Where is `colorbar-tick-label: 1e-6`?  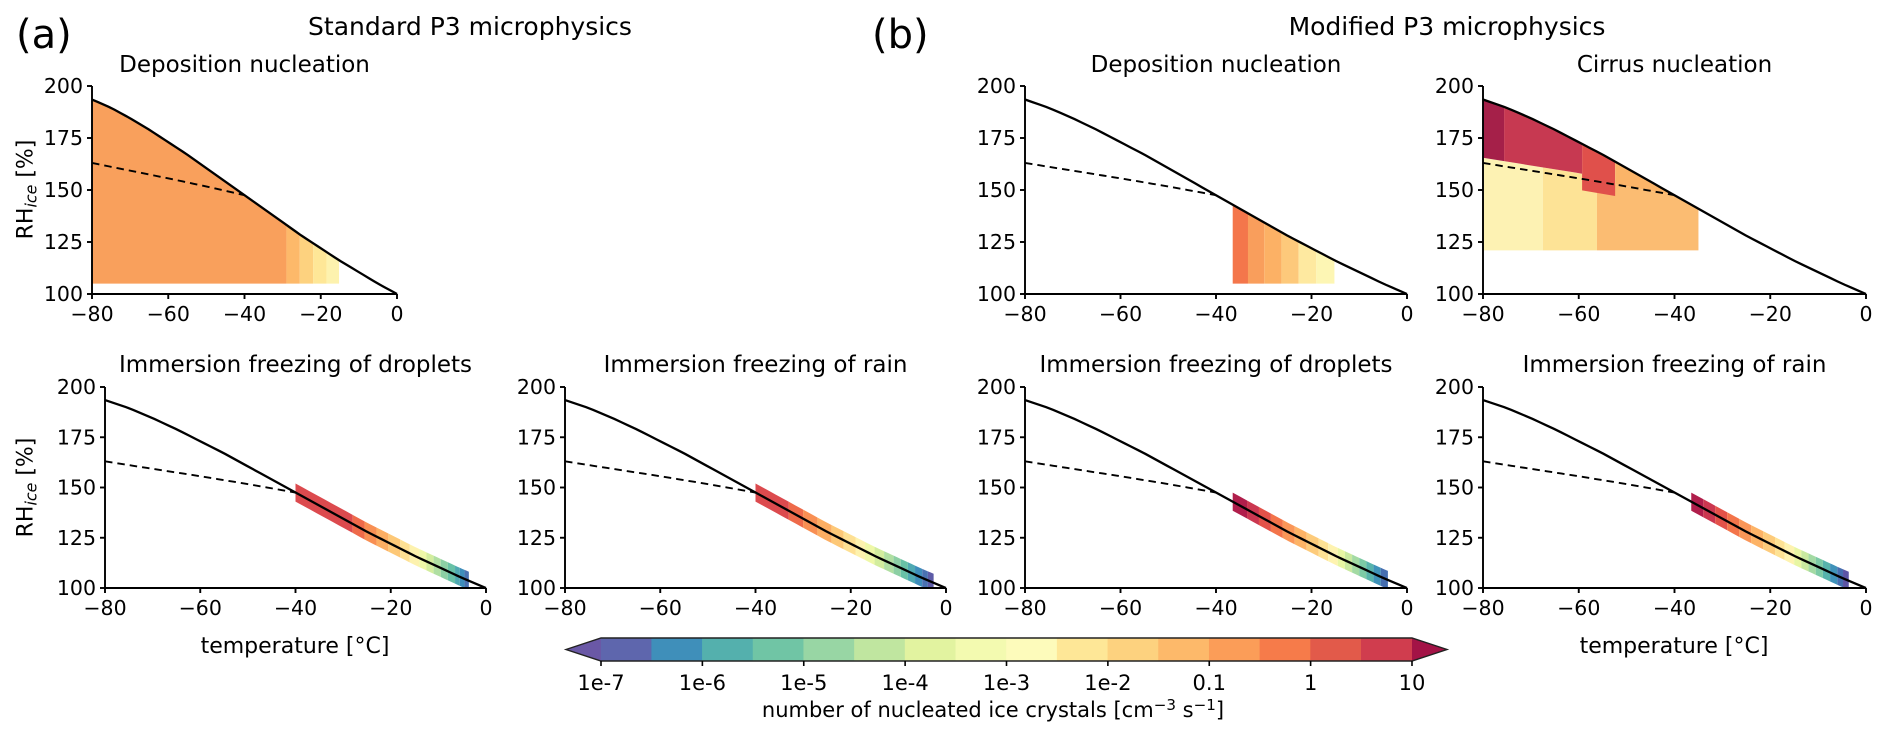 colorbar-tick-label: 1e-6 is located at coordinates (702, 683).